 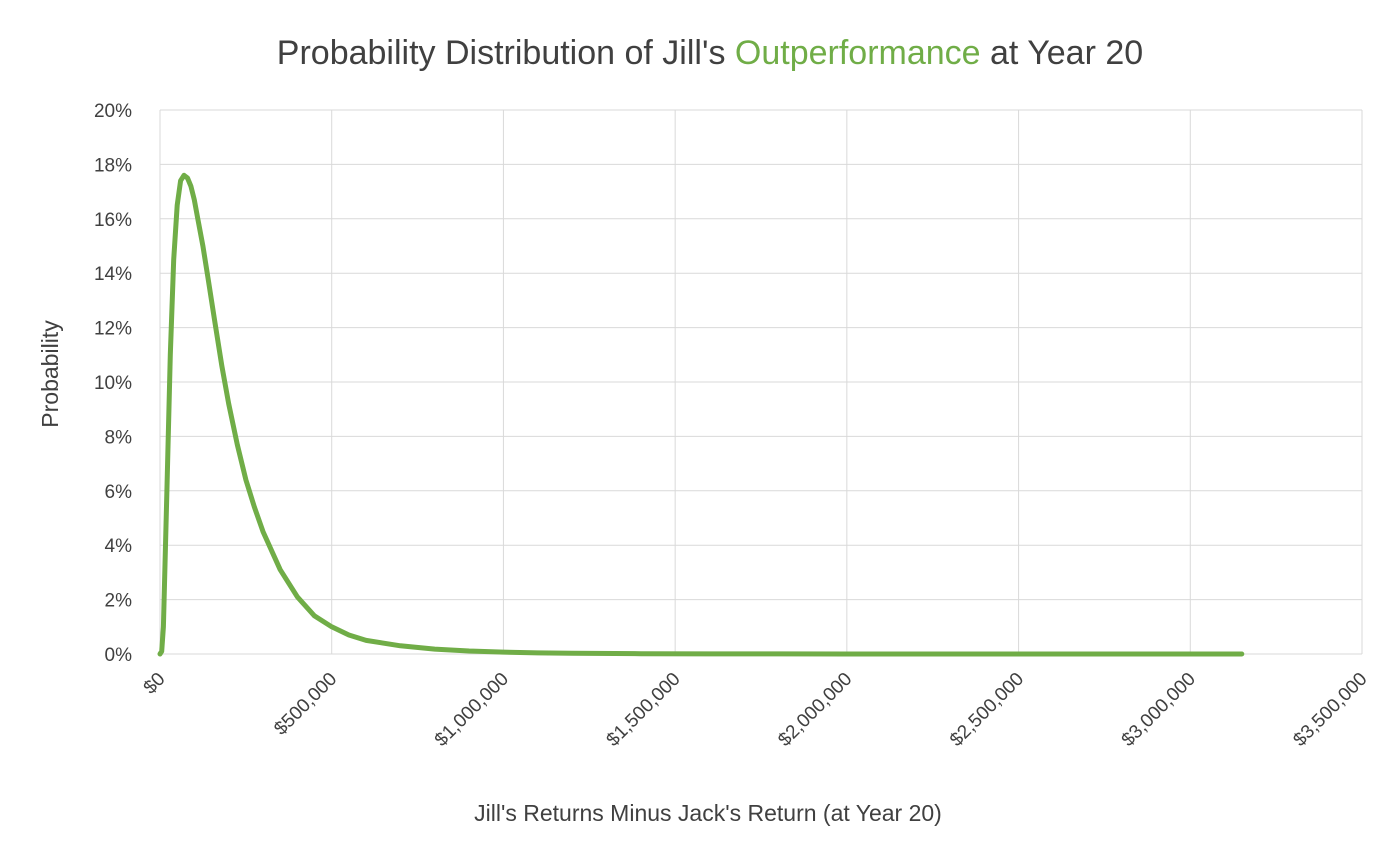 I want to click on y-tick-label: 10%, so click(x=113, y=383).